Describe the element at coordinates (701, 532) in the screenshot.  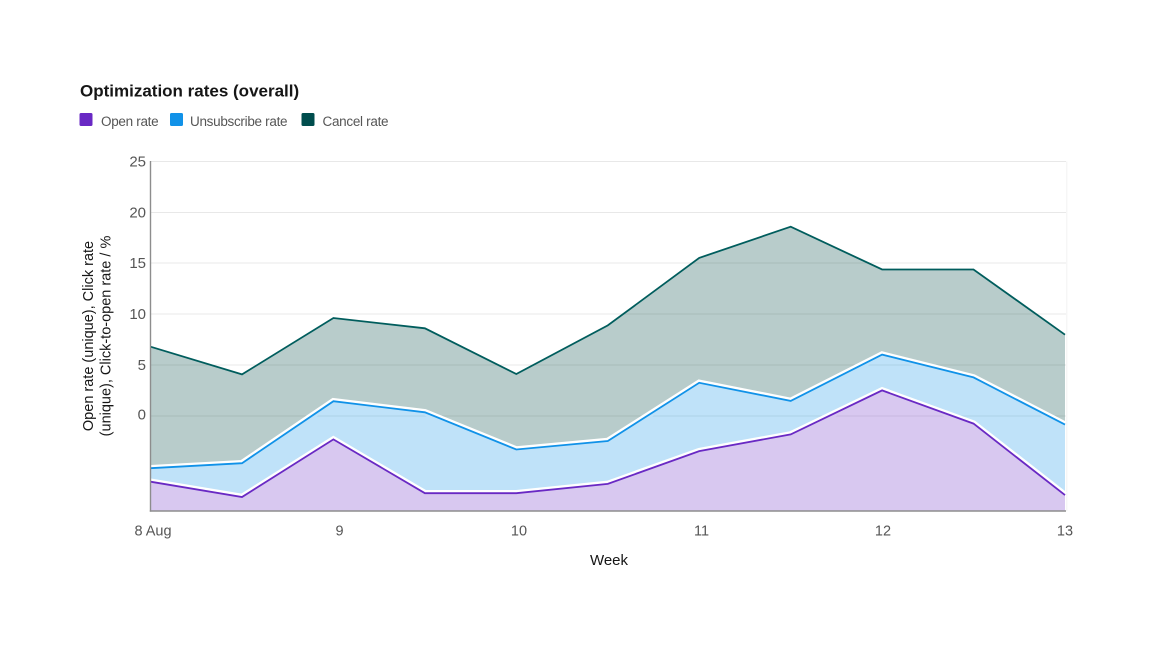
I see `svg-text: 11` at that location.